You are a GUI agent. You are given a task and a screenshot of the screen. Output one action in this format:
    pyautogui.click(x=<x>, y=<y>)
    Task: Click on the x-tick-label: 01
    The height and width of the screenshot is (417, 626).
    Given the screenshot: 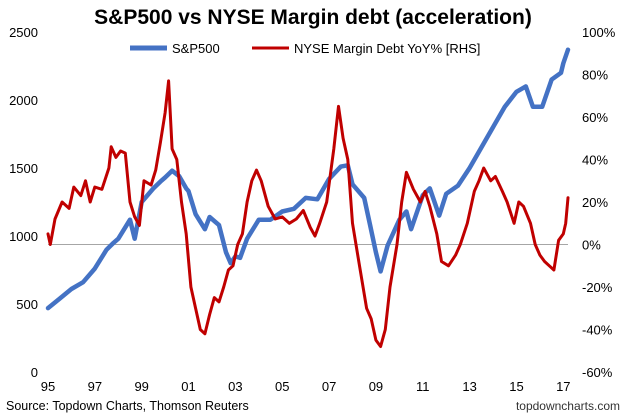 What is the action you would take?
    pyautogui.click(x=188, y=386)
    